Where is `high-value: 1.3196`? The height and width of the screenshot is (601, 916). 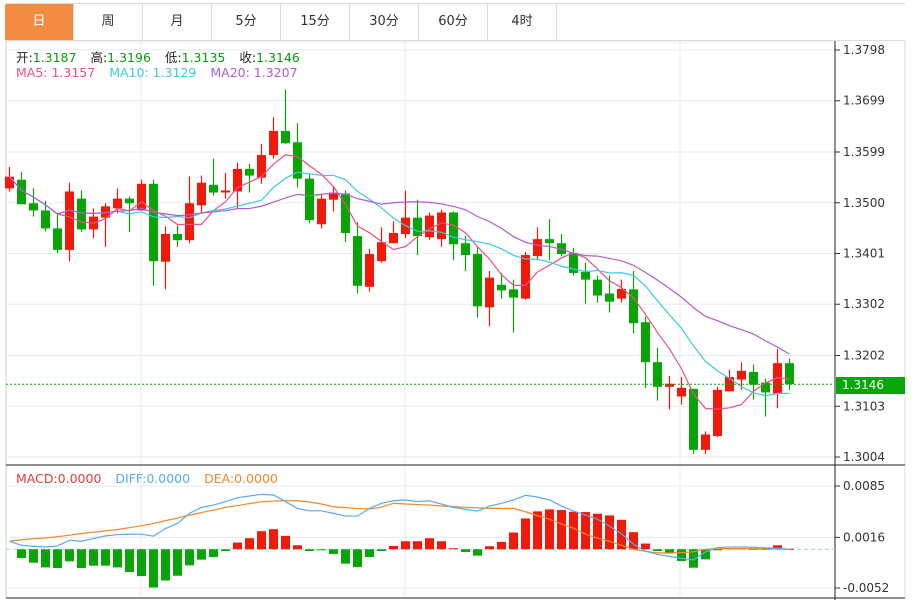 high-value: 1.3196 is located at coordinates (129, 57).